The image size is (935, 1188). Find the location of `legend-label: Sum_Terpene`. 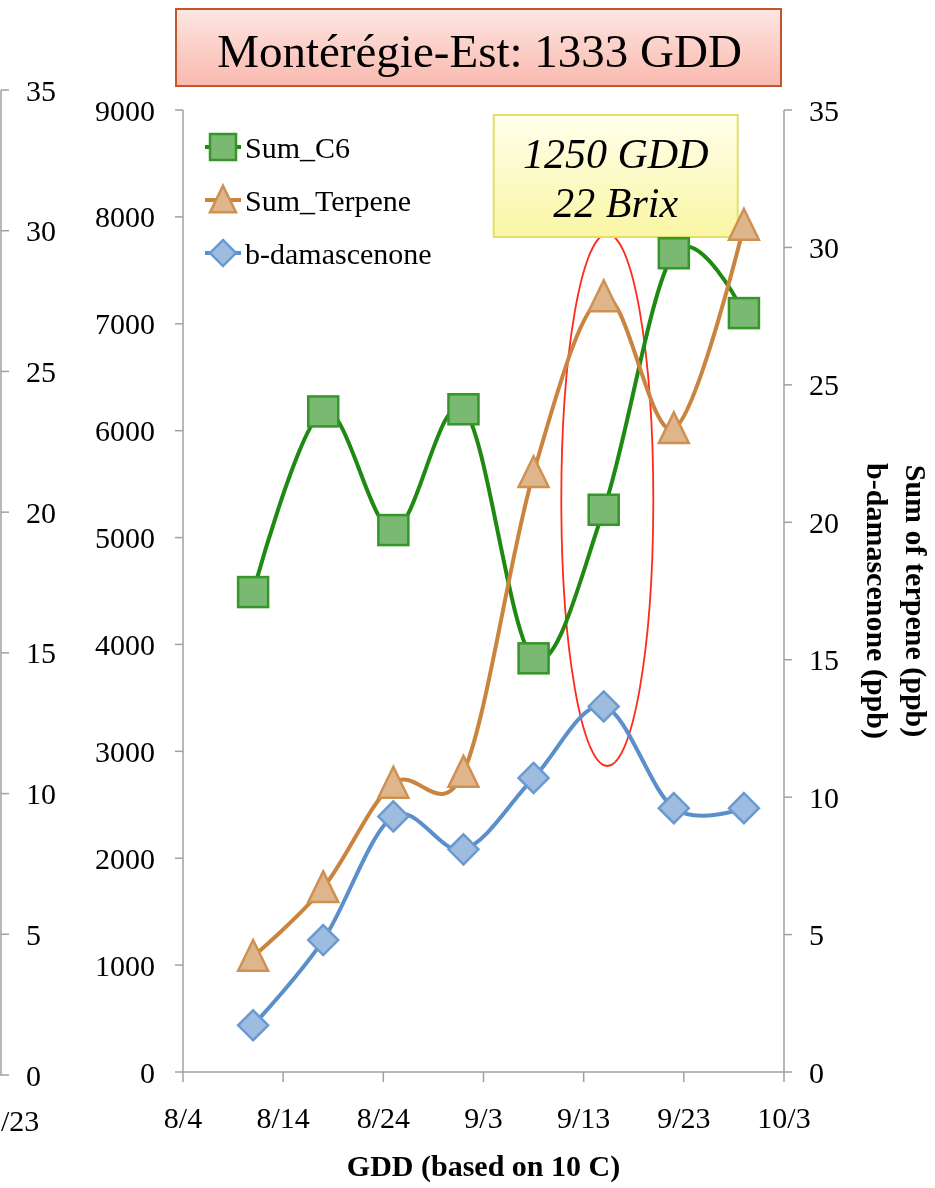

legend-label: Sum_Terpene is located at coordinates (328, 200).